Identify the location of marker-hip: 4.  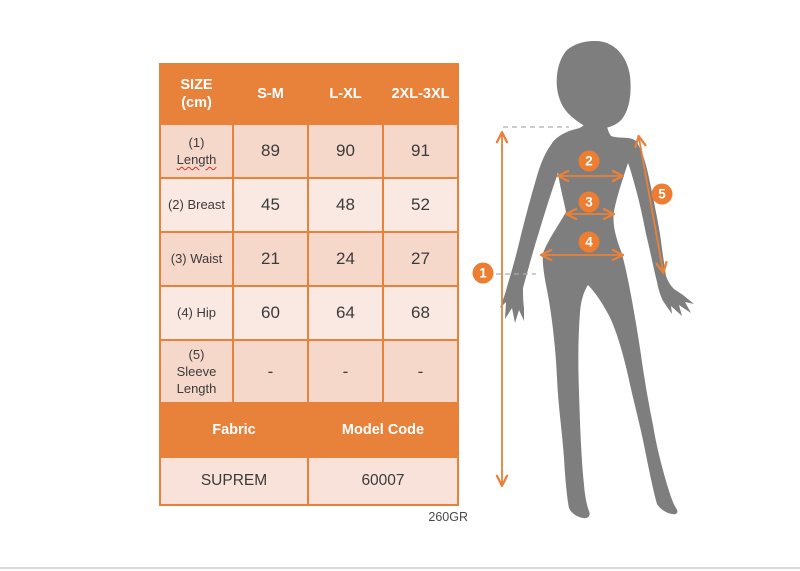
(589, 242).